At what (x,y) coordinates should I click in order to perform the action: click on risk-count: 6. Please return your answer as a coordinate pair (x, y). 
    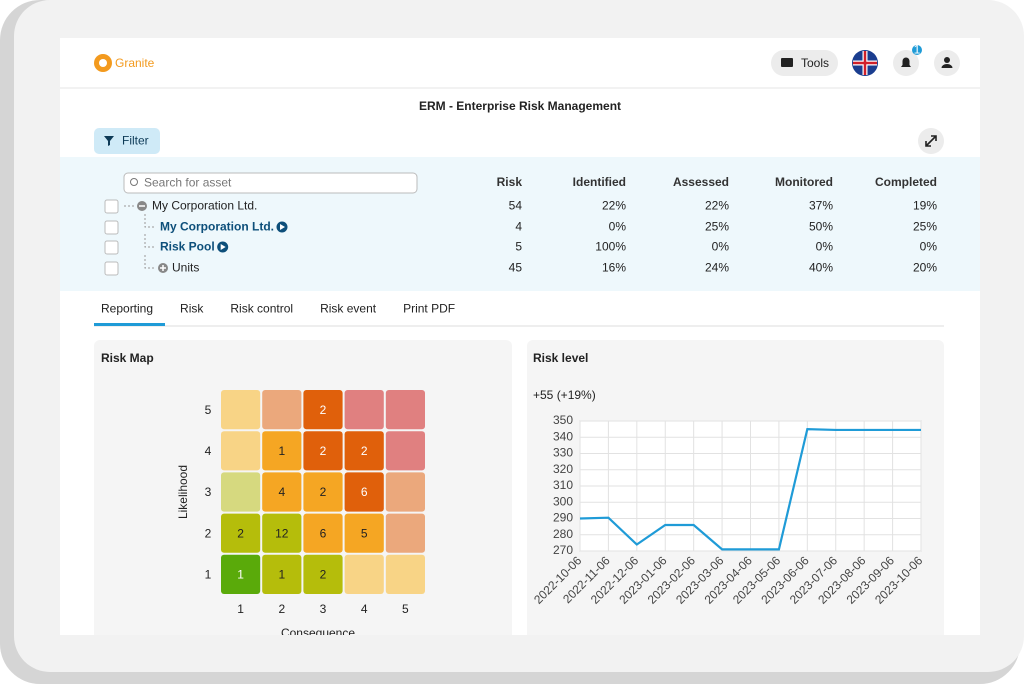
    Looking at the image, I should click on (323, 533).